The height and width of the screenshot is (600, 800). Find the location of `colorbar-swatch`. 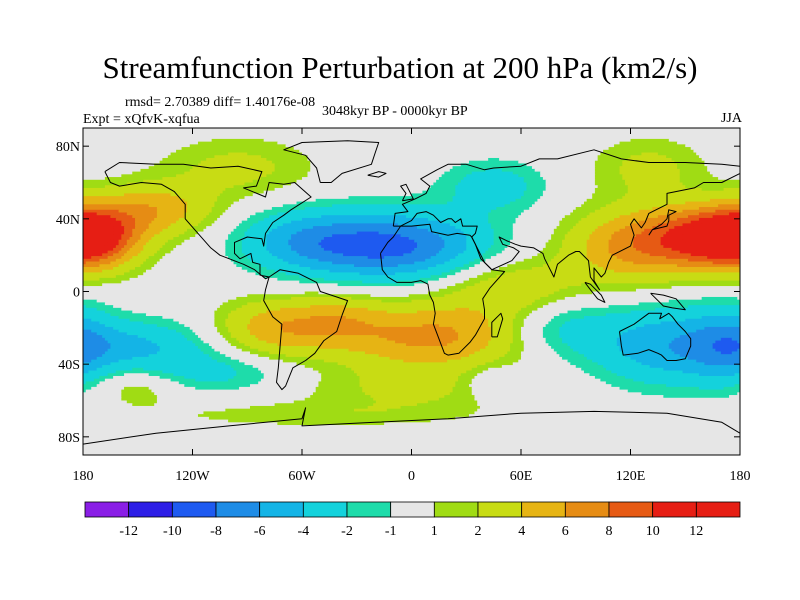

colorbar-swatch is located at coordinates (631, 509).